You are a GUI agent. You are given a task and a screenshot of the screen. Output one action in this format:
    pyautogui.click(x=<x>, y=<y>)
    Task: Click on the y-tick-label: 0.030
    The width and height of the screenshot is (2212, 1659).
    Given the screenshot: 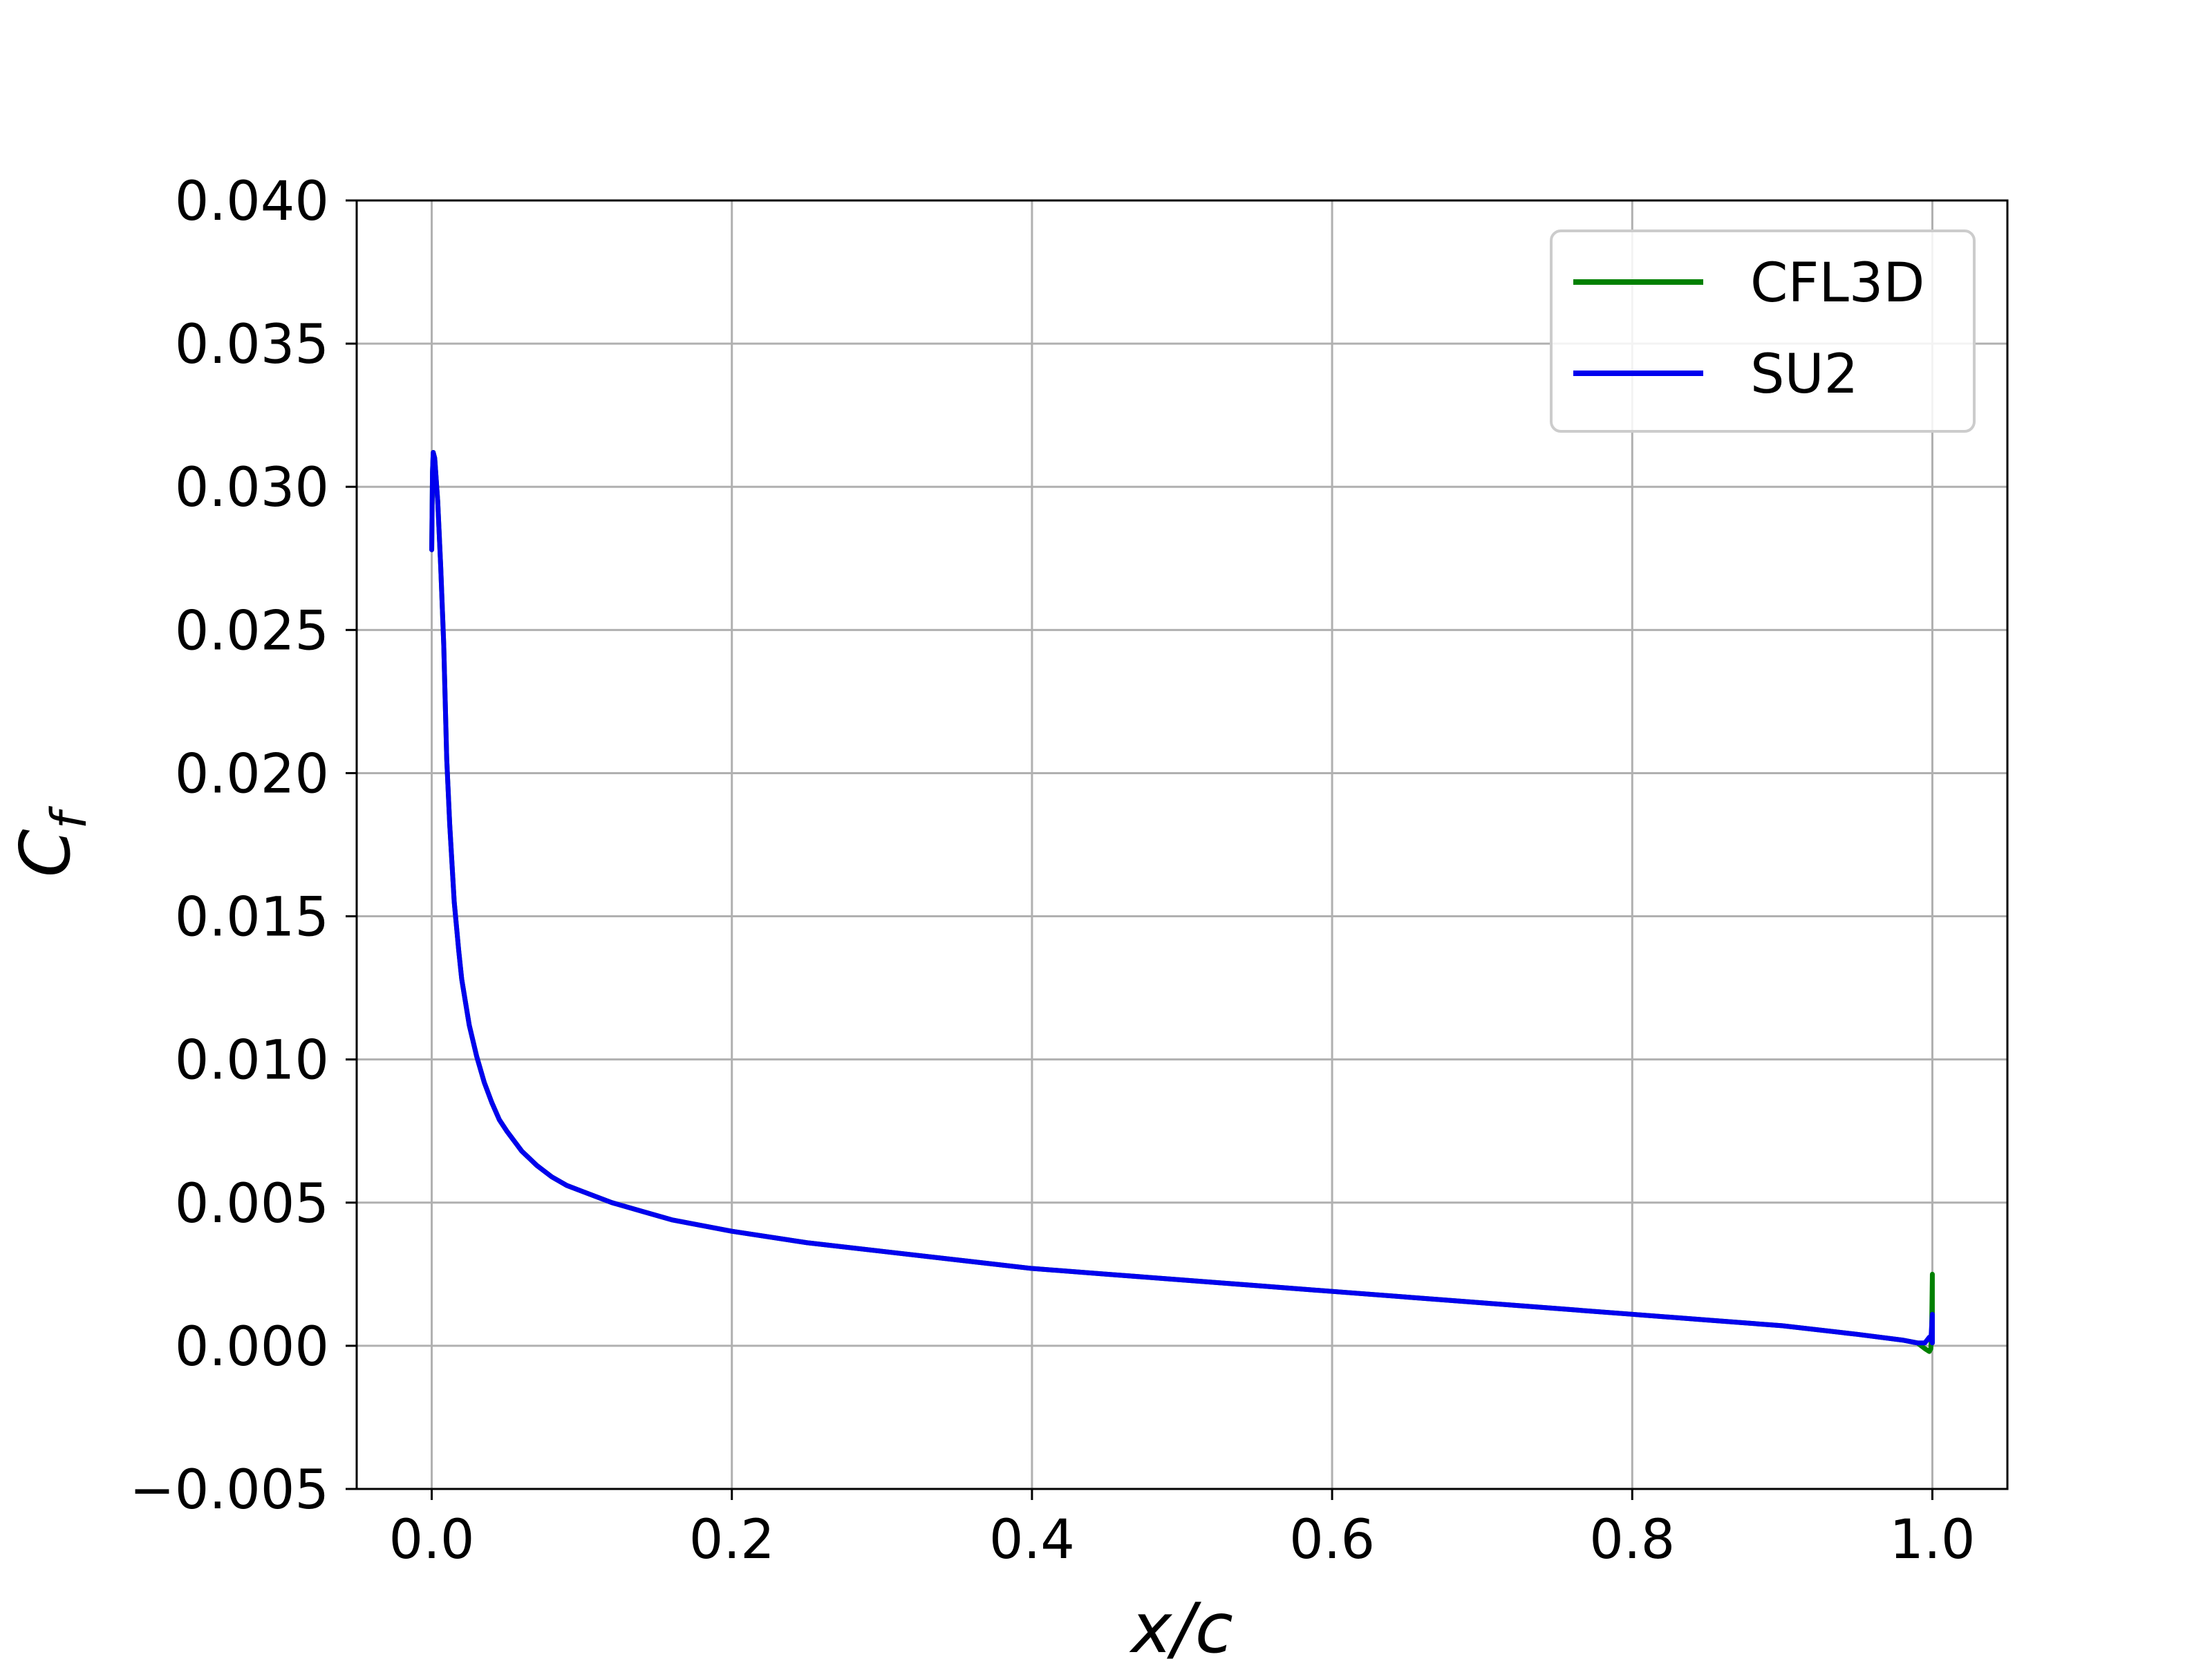 What is the action you would take?
    pyautogui.click(x=252, y=488)
    